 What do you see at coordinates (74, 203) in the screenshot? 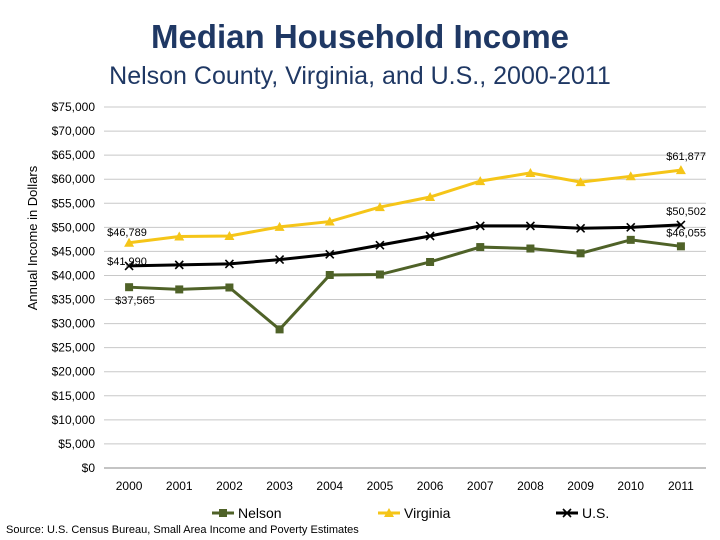
I see `y-tick-label: $55,000` at bounding box center [74, 203].